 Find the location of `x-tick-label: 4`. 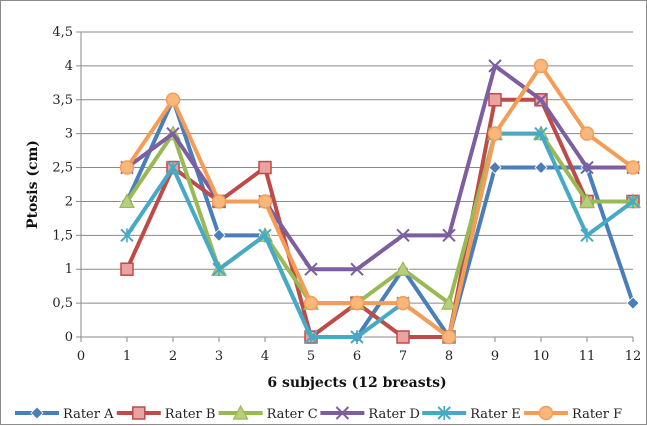

x-tick-label: 4 is located at coordinates (265, 356).